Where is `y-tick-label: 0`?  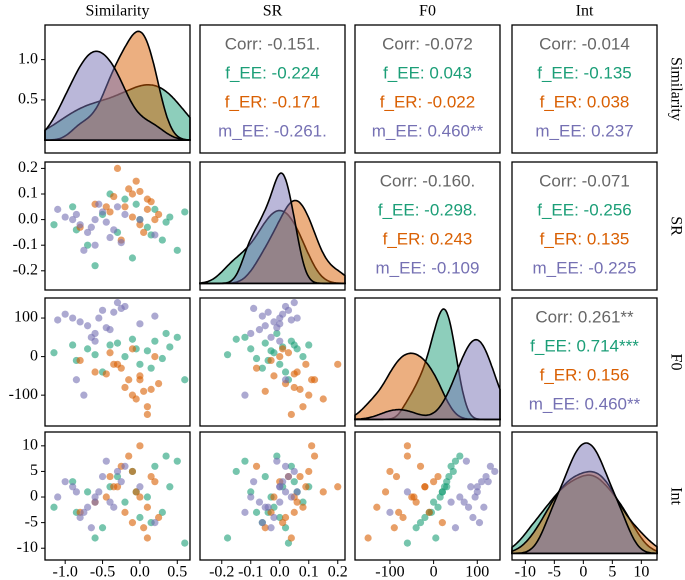 y-tick-label: 0 is located at coordinates (34, 355).